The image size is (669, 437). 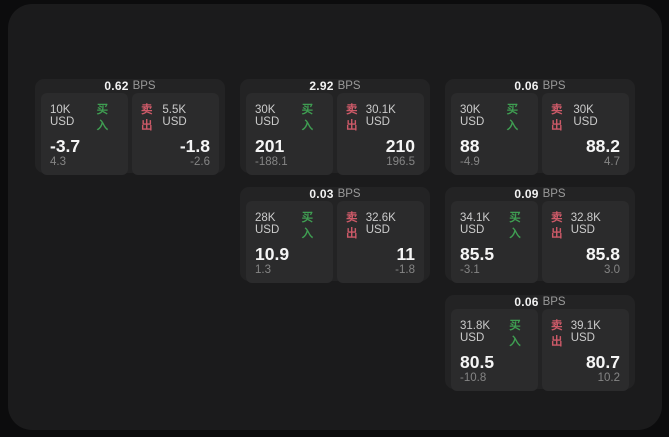 What do you see at coordinates (270, 146) in the screenshot?
I see `buy-price: 201` at bounding box center [270, 146].